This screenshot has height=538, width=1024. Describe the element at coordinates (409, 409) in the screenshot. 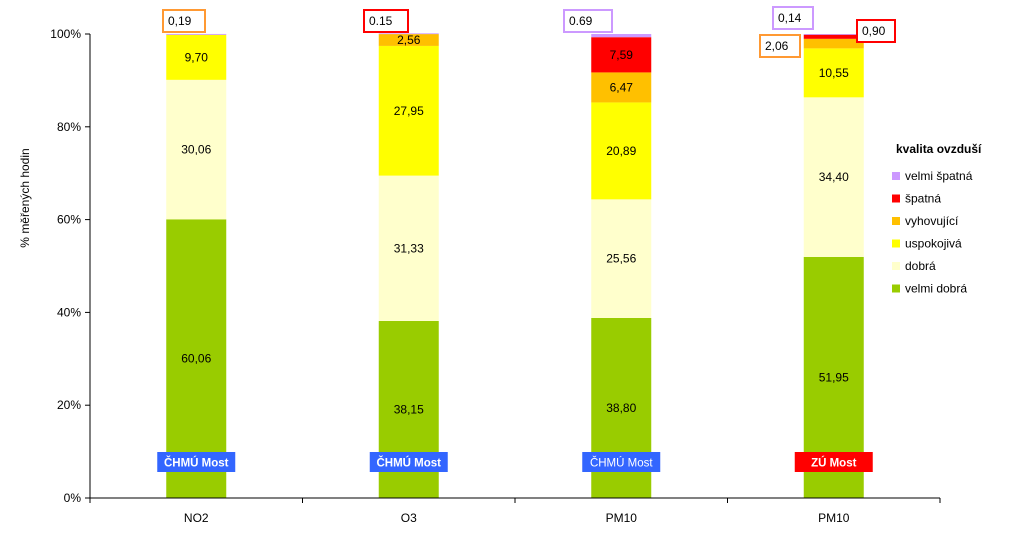

I see `data-label: 38,15` at that location.